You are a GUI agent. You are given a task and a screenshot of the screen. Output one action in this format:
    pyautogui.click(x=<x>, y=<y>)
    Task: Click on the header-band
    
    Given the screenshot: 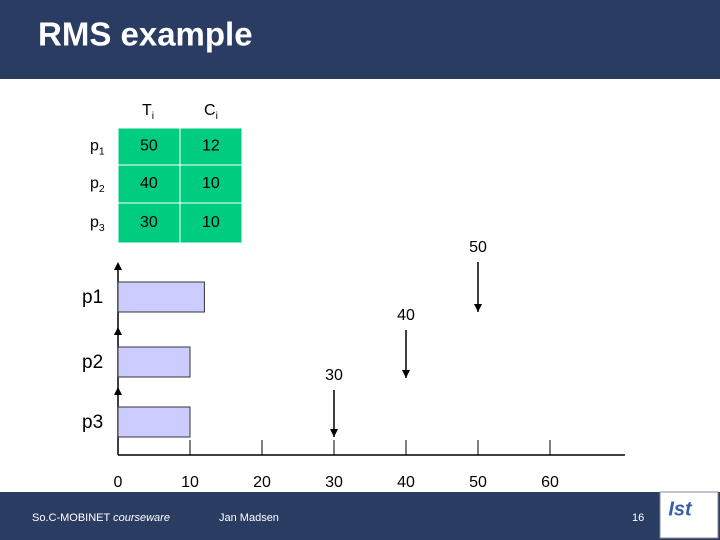 What is the action you would take?
    pyautogui.click(x=360, y=39)
    